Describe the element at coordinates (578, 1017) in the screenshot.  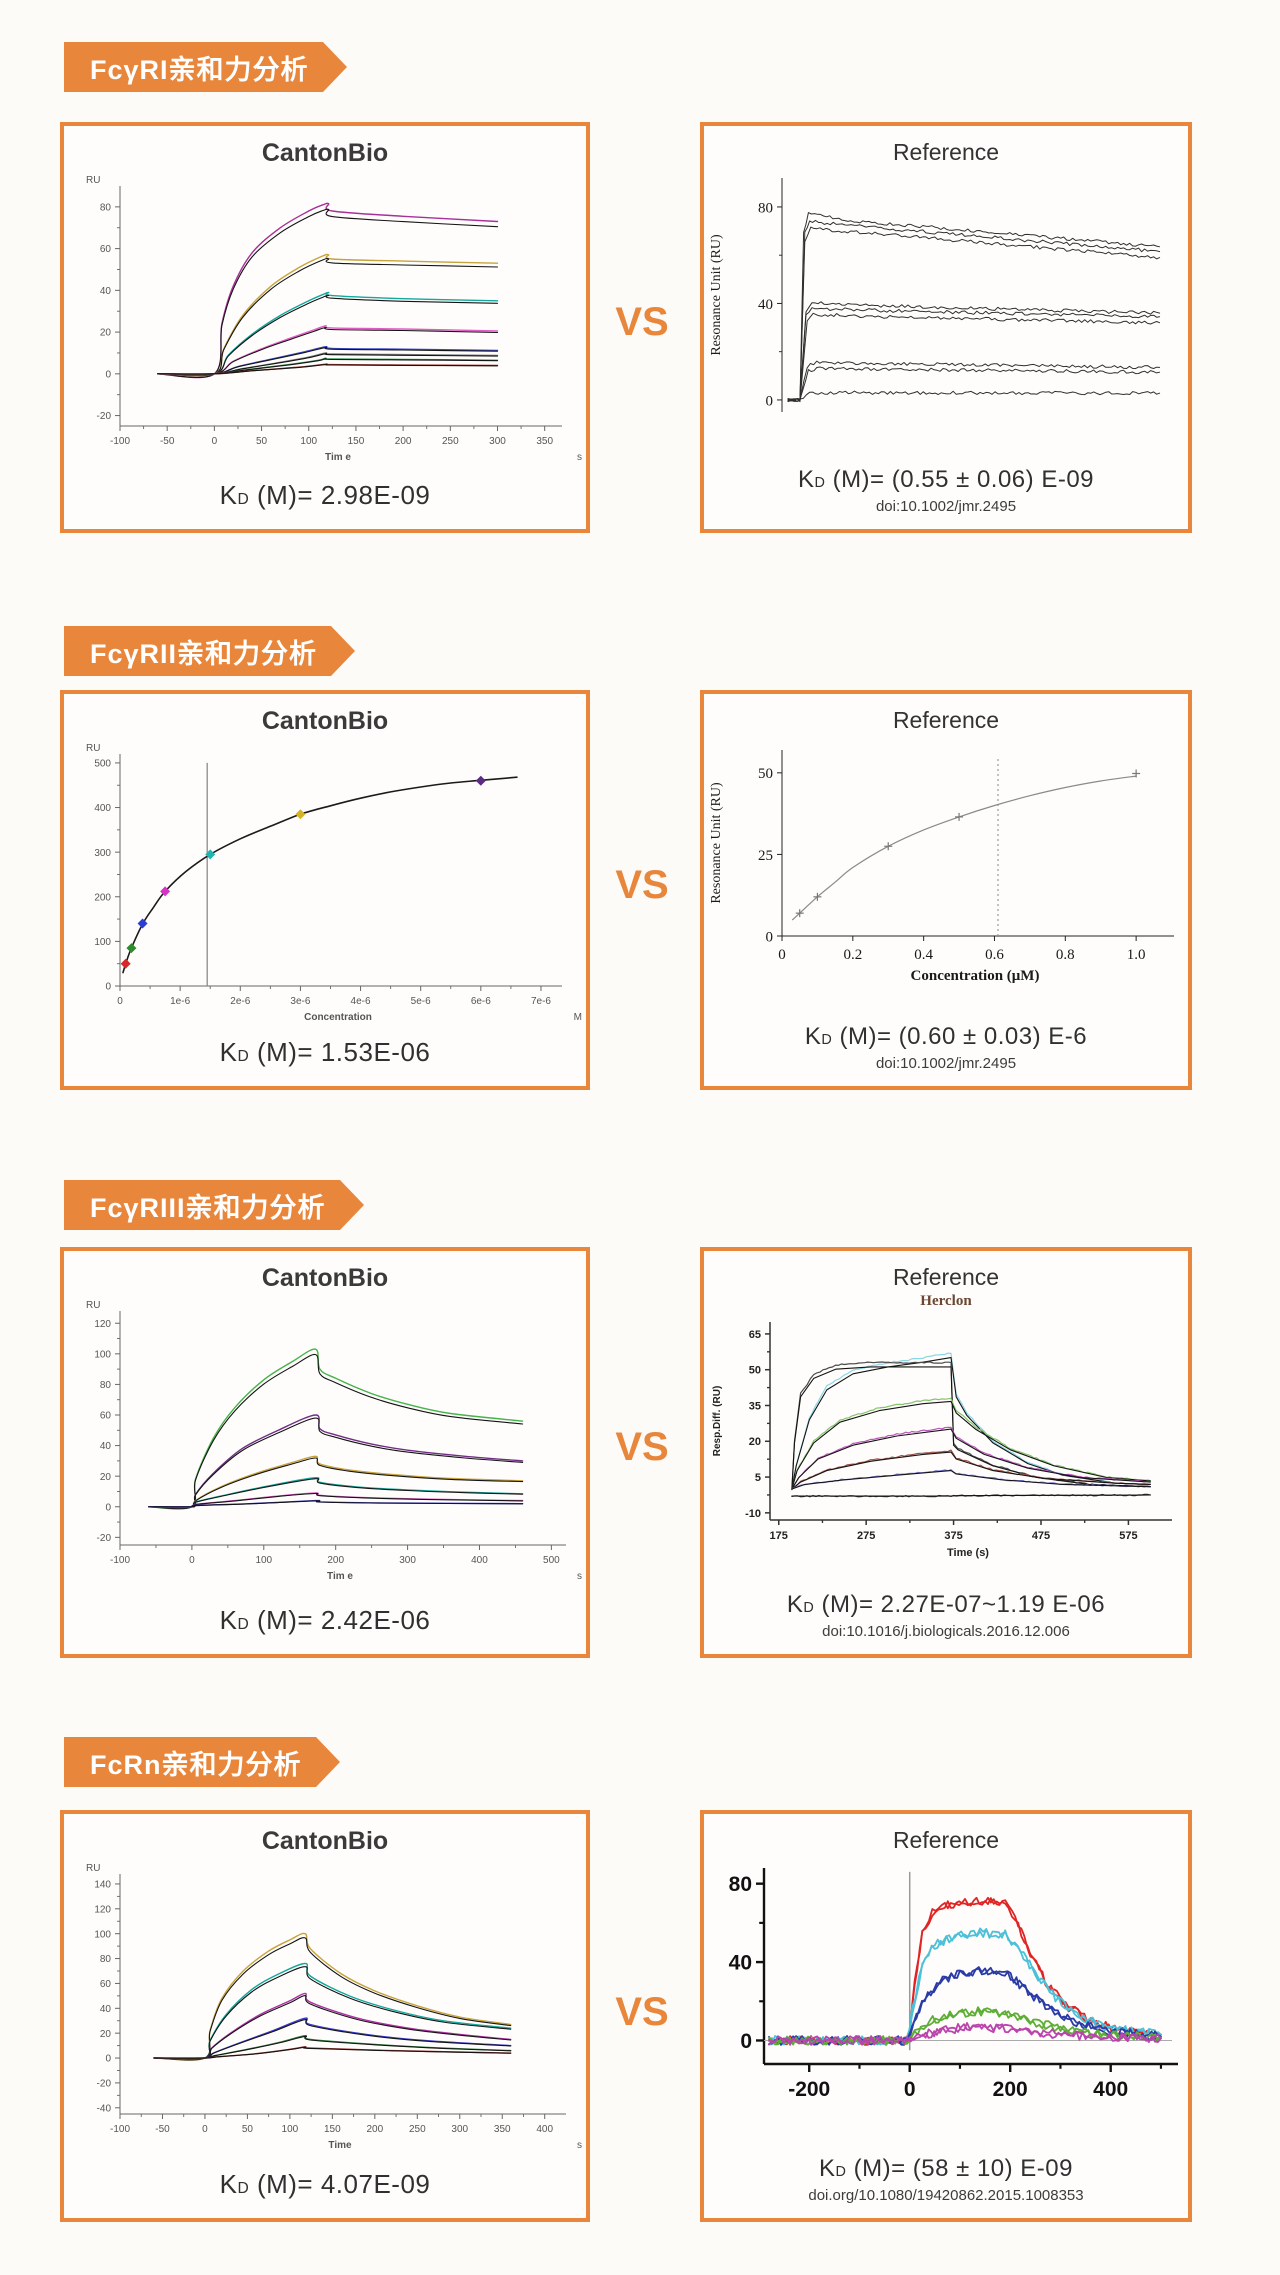
I see `svg-text: M` at that location.